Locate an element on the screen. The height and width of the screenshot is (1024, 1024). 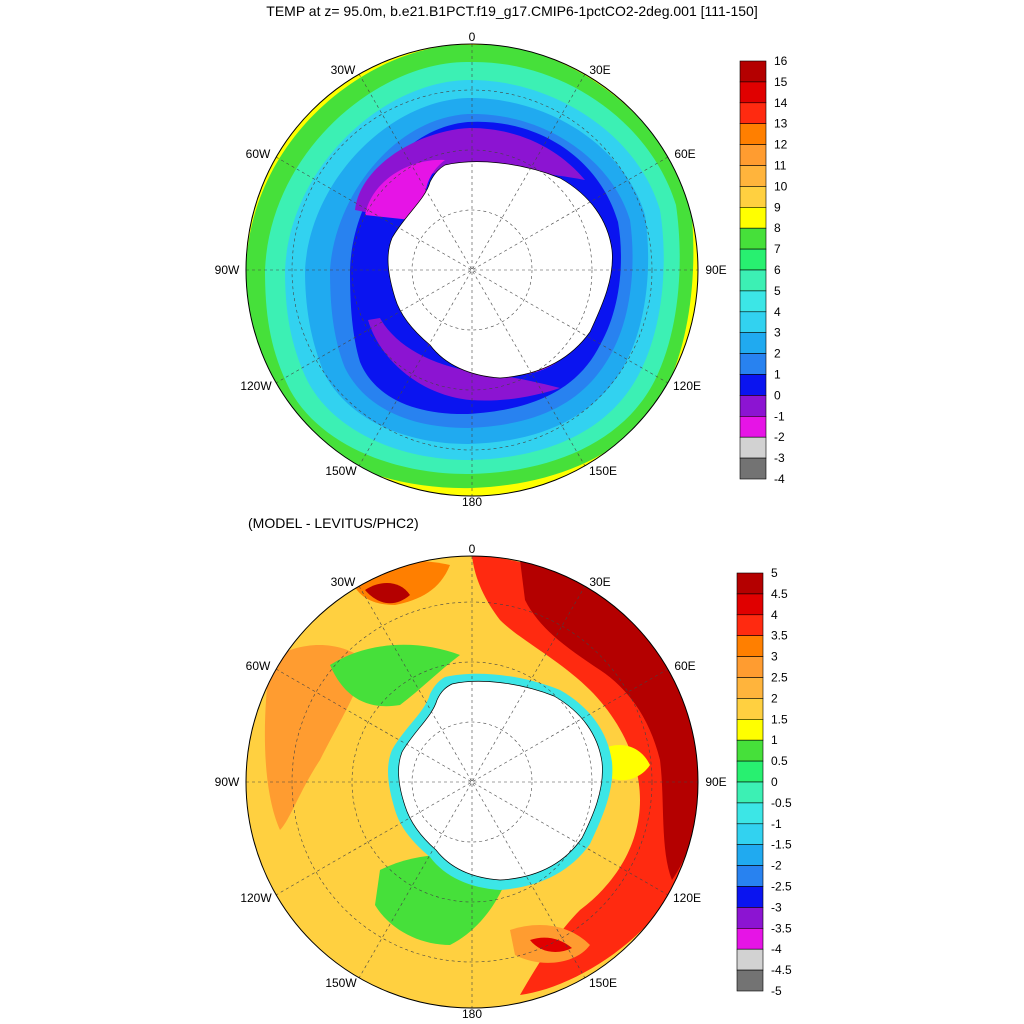
bottom-colorbar-label: -4 is located at coordinates (776, 949).